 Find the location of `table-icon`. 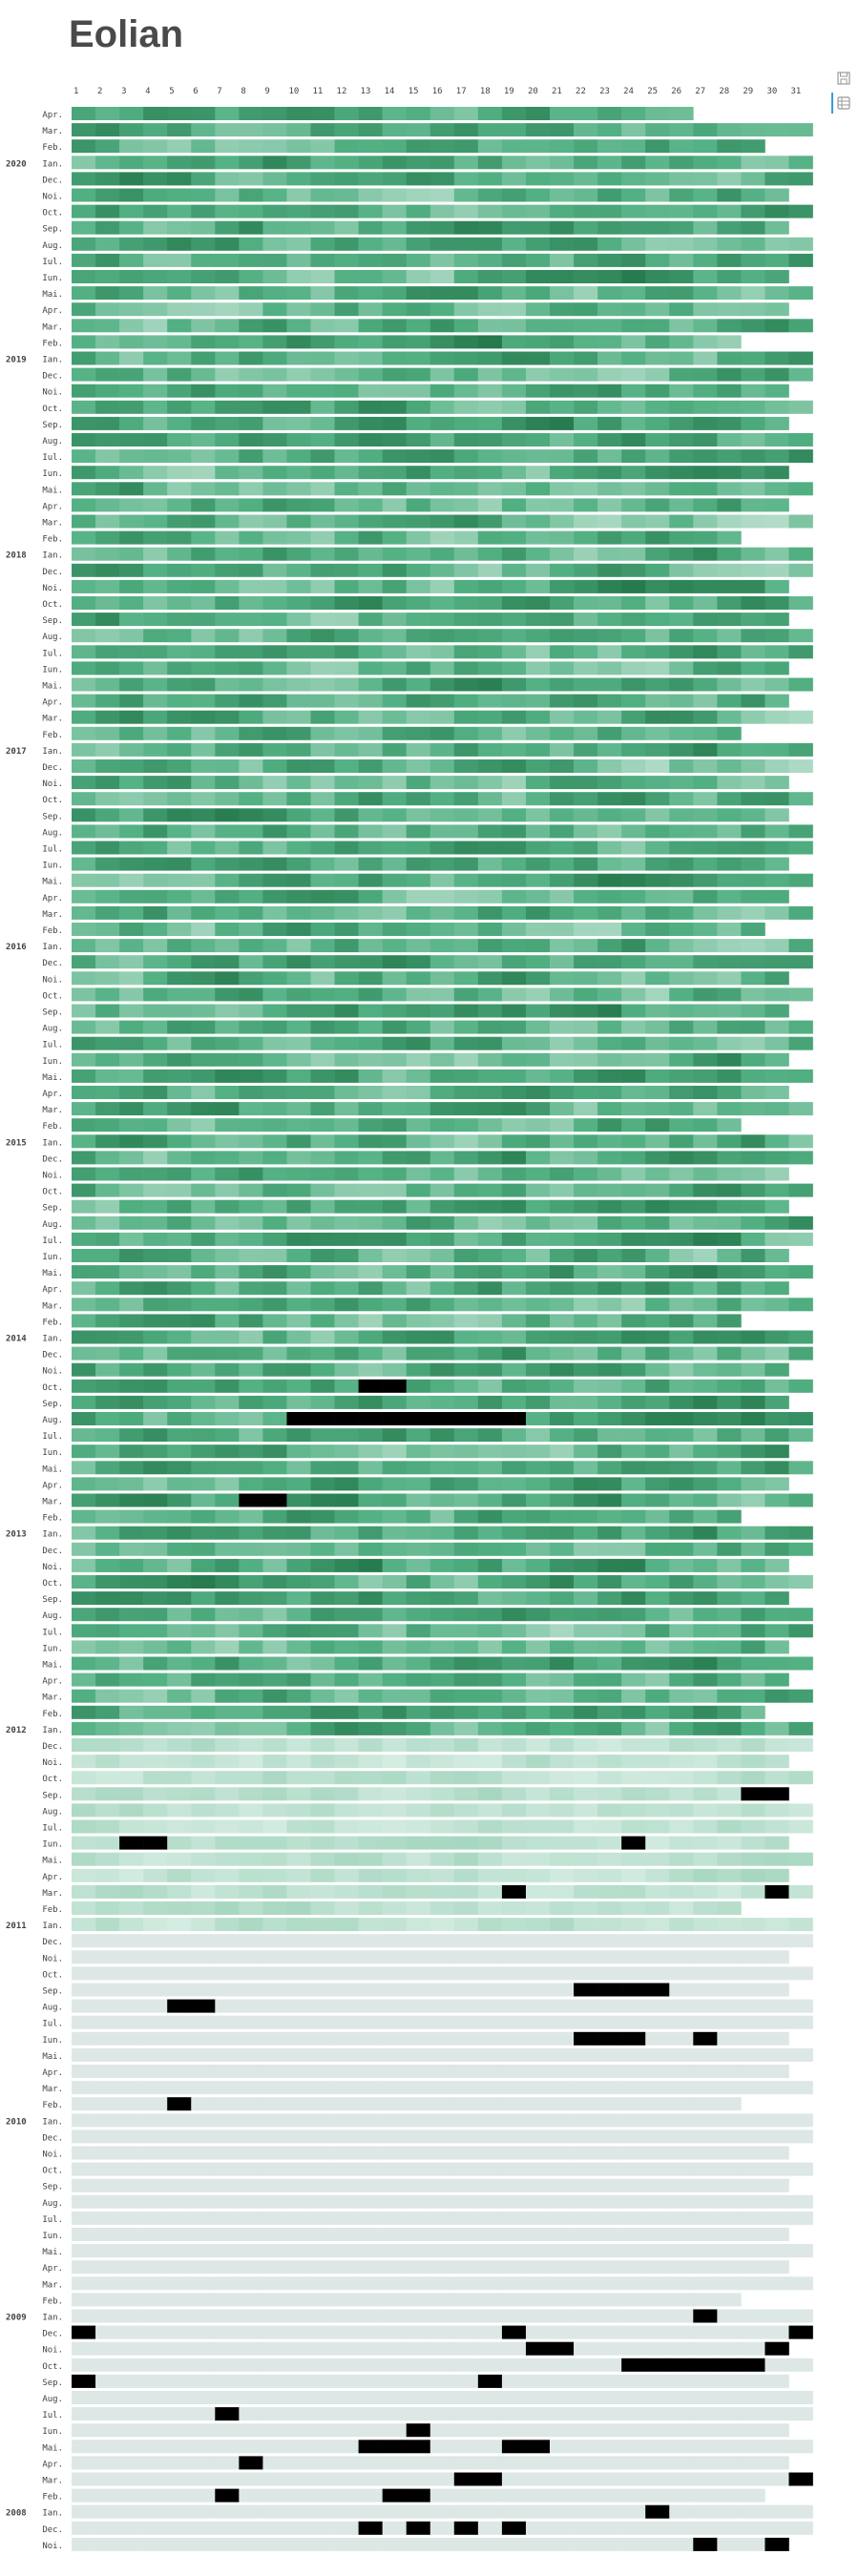

table-icon is located at coordinates (843, 103).